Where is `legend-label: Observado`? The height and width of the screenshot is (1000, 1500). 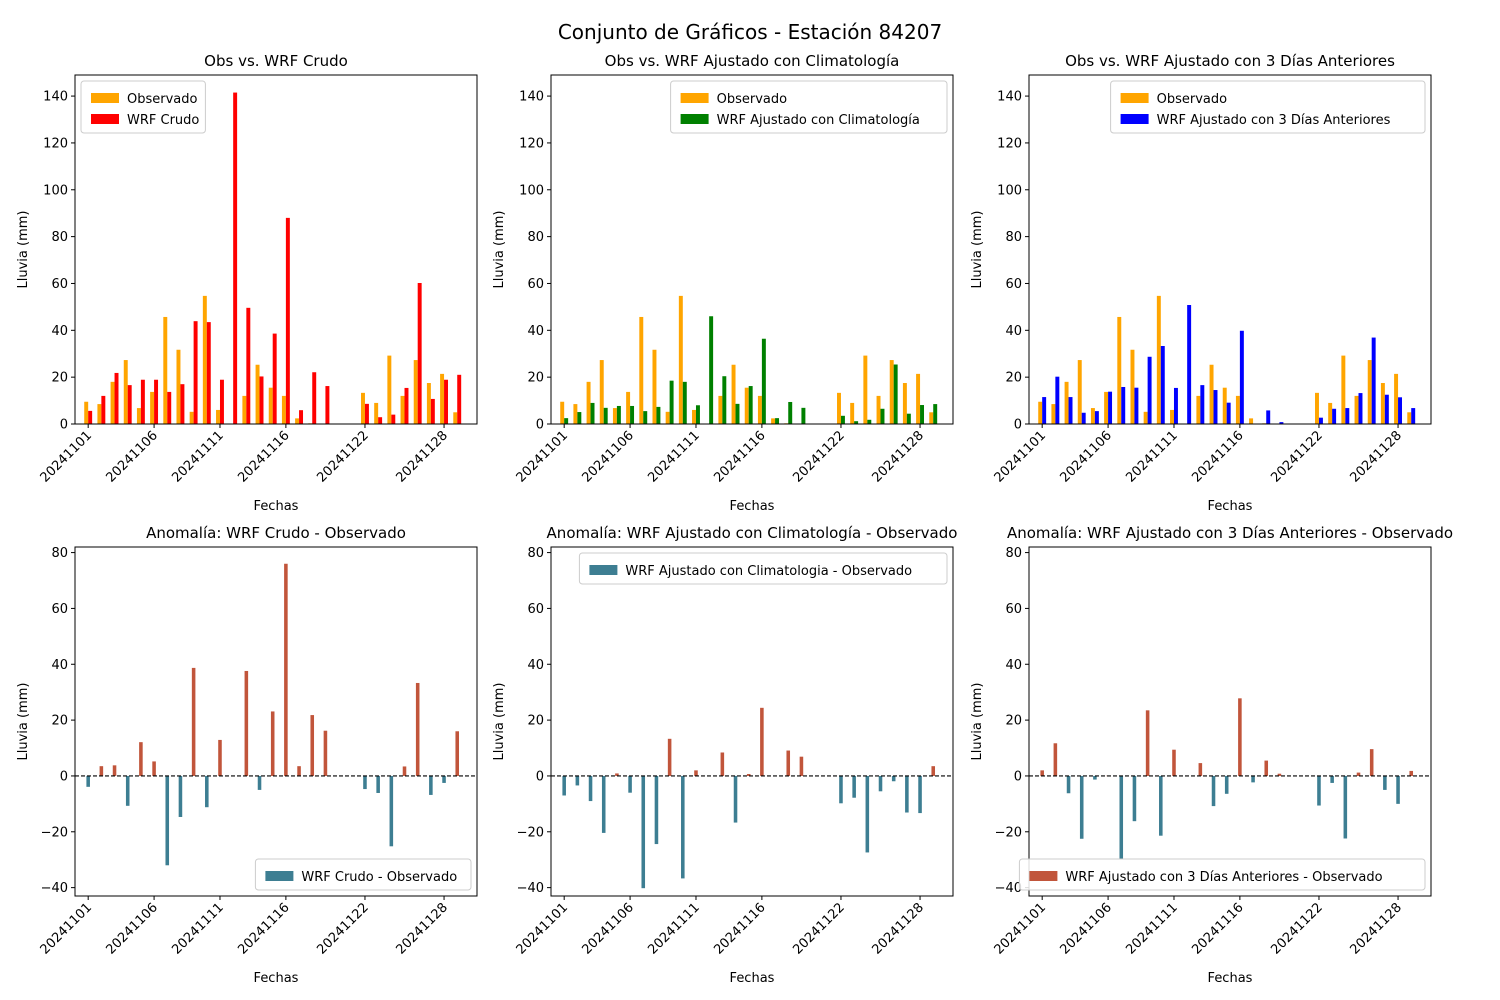 legend-label: Observado is located at coordinates (1192, 99).